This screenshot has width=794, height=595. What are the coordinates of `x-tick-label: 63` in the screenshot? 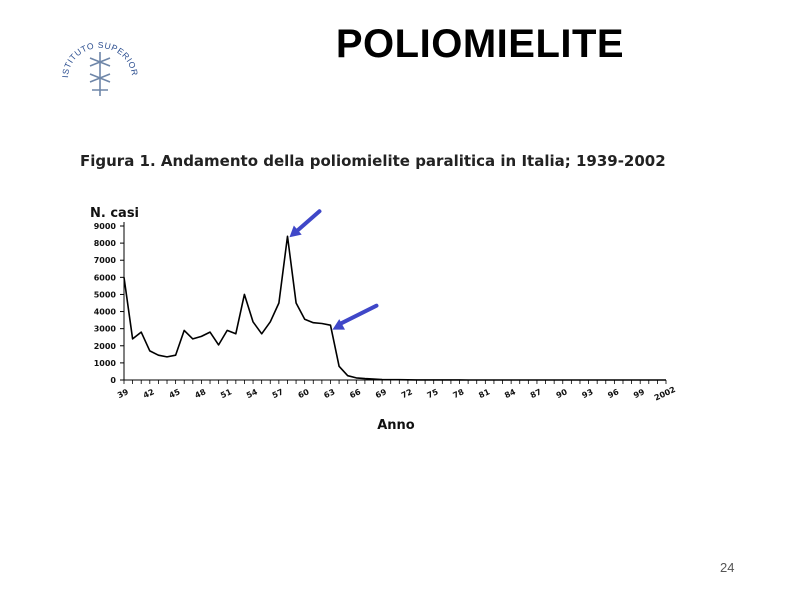 It's located at (329, 393).